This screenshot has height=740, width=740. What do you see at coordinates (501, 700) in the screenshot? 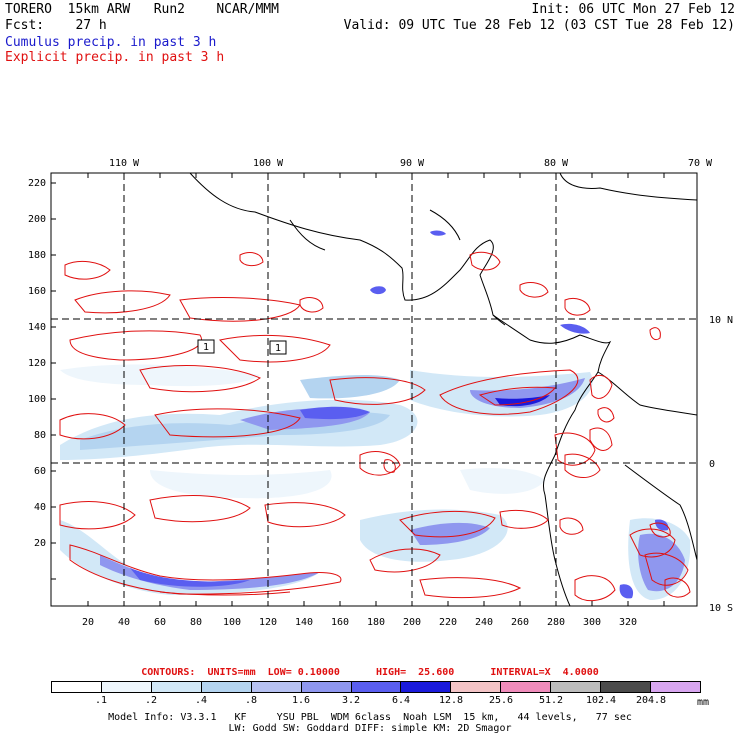
I see `legend-label: 25.6` at bounding box center [501, 700].